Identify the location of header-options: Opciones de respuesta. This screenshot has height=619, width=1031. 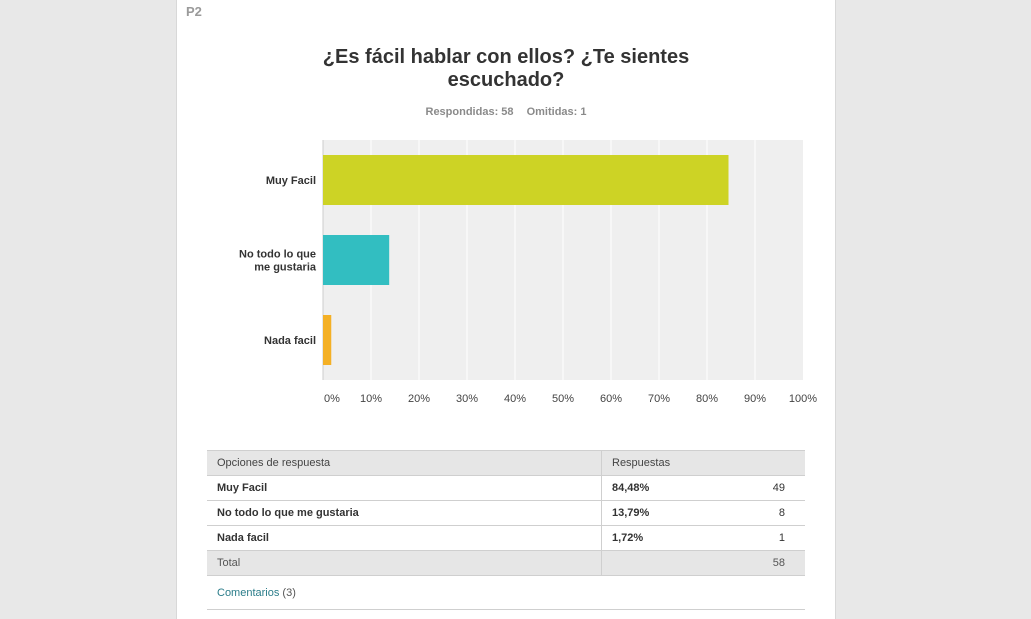
(404, 463).